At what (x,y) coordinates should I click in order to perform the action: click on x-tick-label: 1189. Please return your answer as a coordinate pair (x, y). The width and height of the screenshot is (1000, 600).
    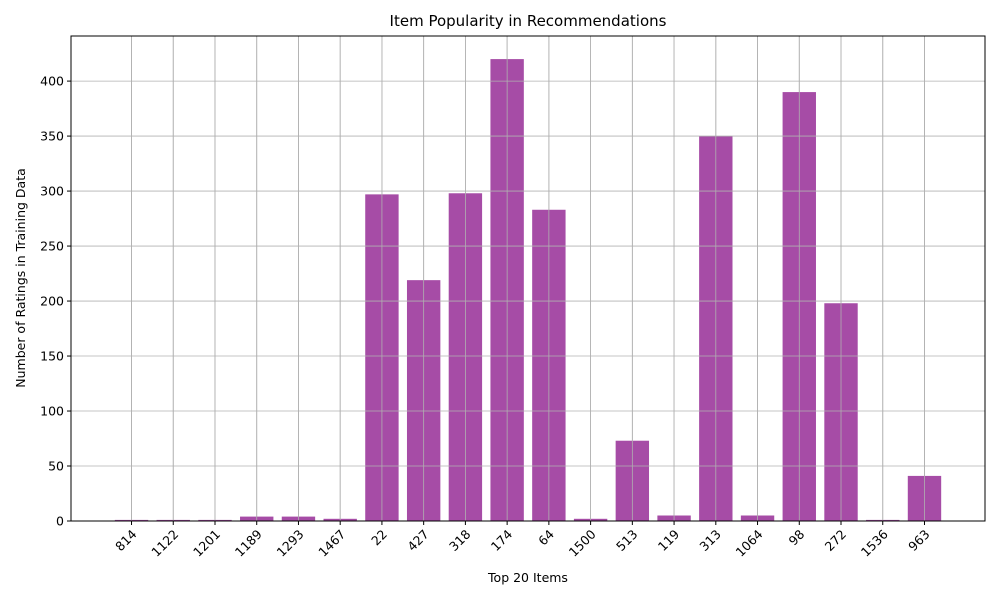
    Looking at the image, I should click on (248, 542).